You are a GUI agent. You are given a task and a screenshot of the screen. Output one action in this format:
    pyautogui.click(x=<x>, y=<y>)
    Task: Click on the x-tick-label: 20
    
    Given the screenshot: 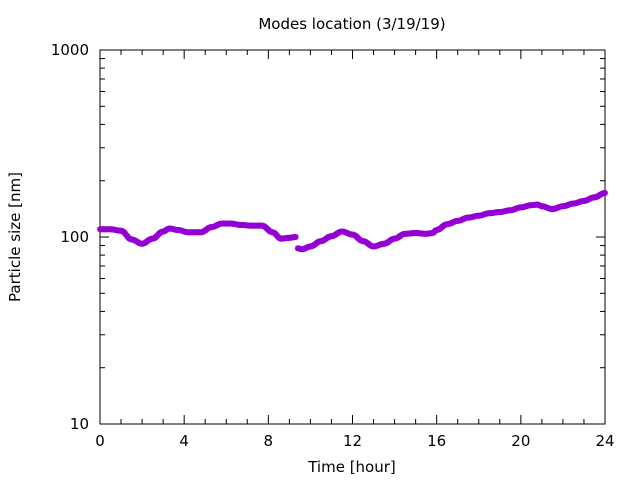 What is the action you would take?
    pyautogui.click(x=520, y=441)
    